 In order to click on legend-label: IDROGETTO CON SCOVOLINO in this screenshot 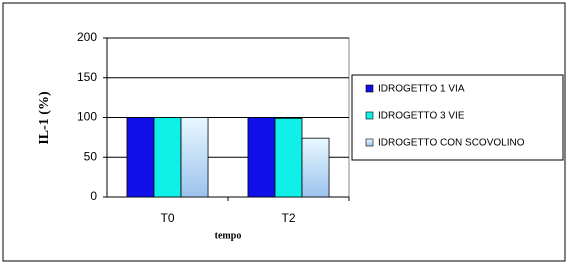, I will do `click(451, 143)`.